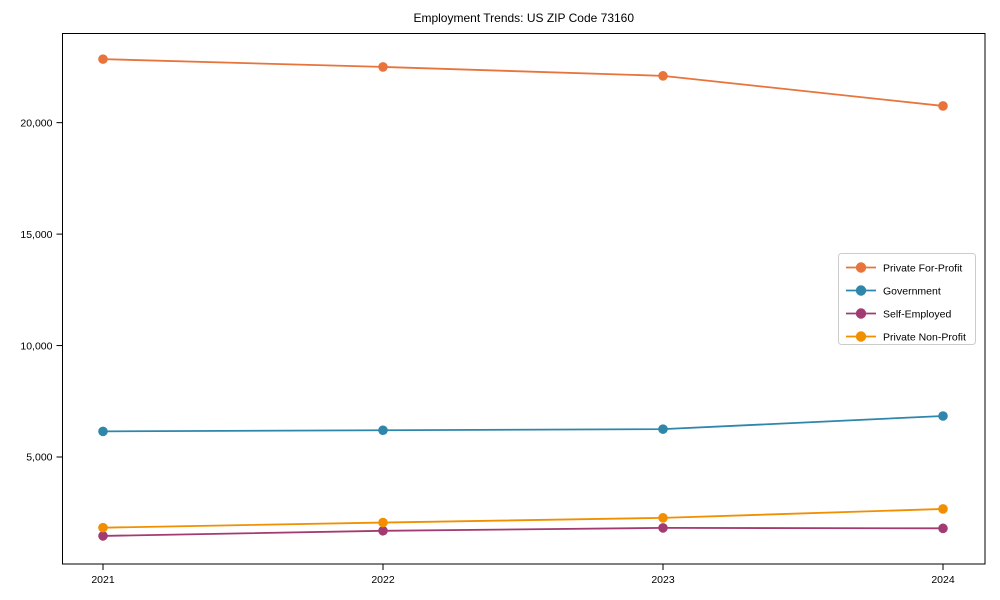 This screenshot has height=600, width=1000. Describe the element at coordinates (523, 531) in the screenshot. I see `series-line-self-employed` at that location.